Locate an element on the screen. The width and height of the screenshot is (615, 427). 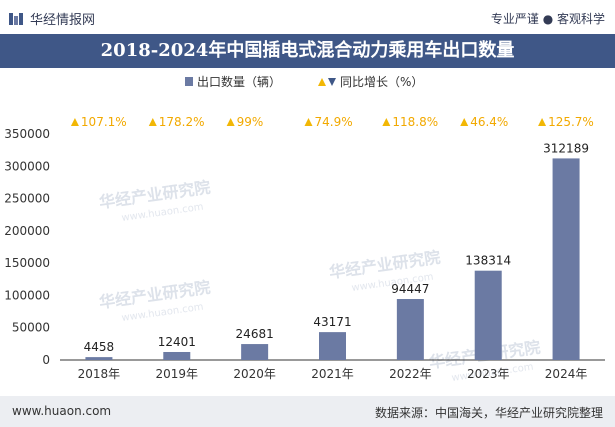
x-tick-label: 2022年 is located at coordinates (410, 374).